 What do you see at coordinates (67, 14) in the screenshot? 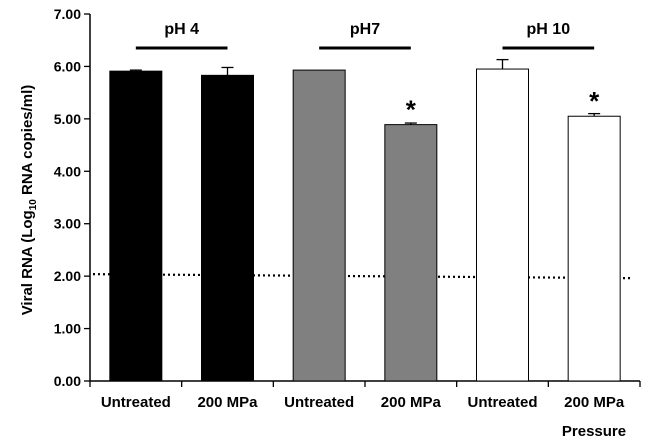
I see `y-tick-label: 7.00` at bounding box center [67, 14].